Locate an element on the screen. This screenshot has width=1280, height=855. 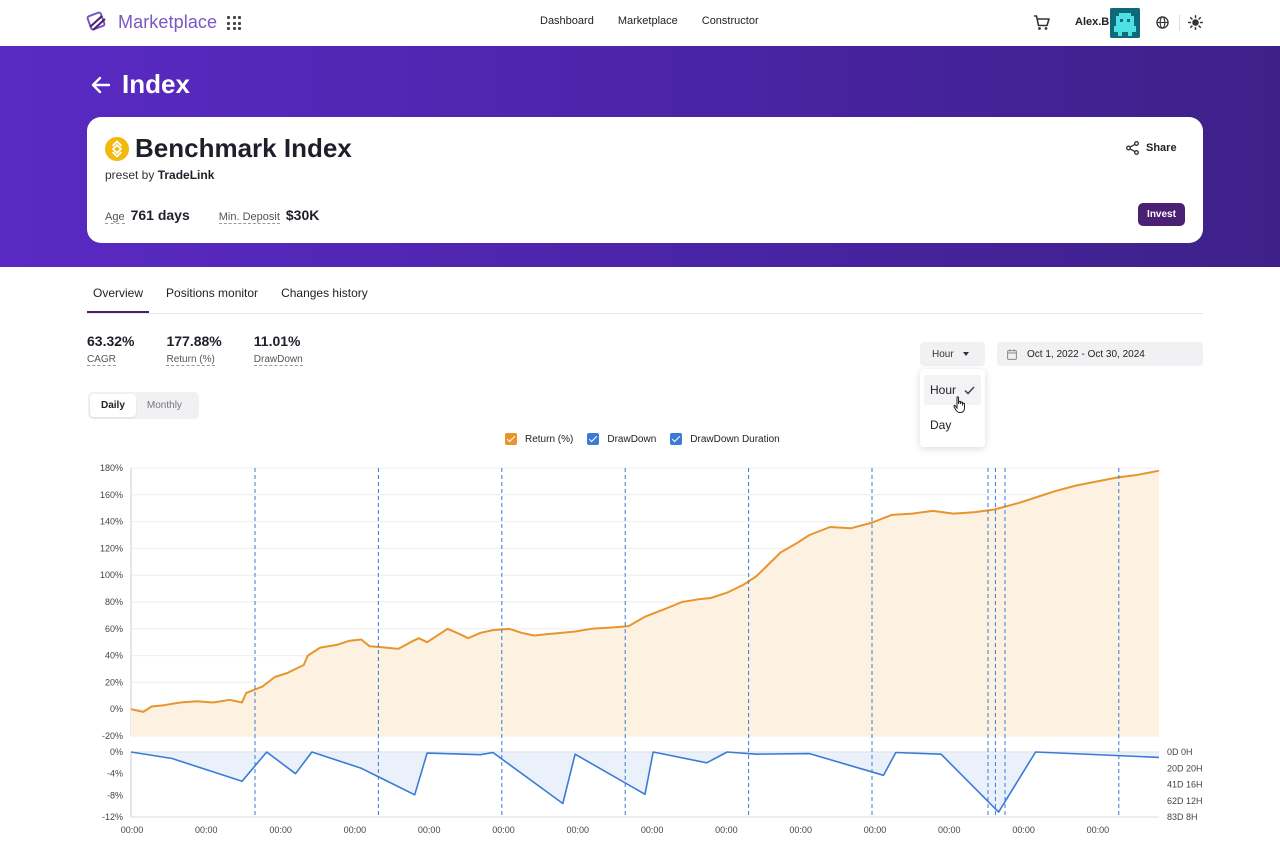
stat-value: 11.01% is located at coordinates (277, 341).